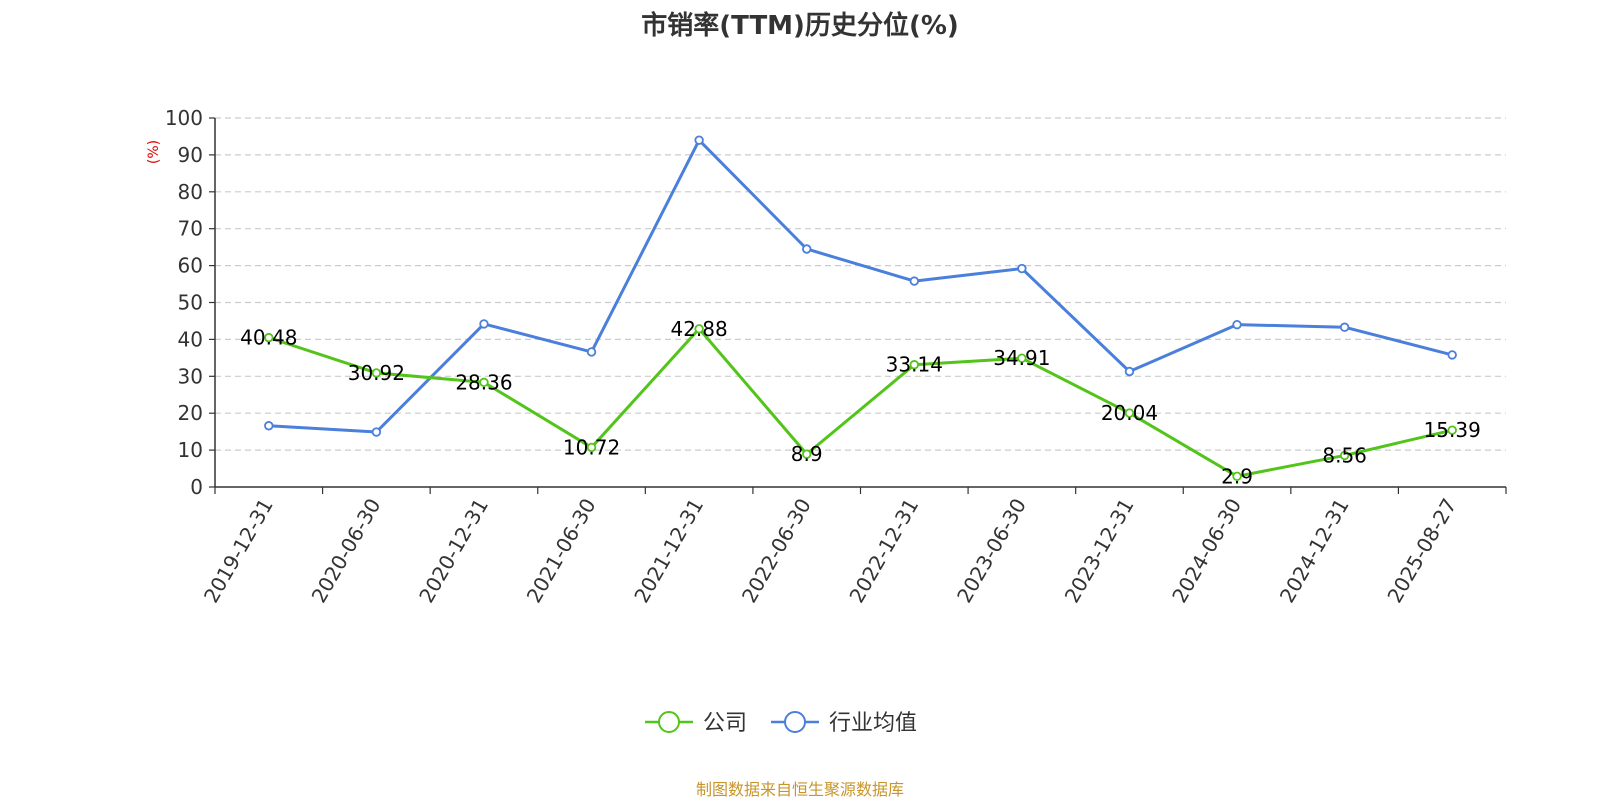 The width and height of the screenshot is (1600, 800). I want to click on data-label: 10.72, so click(591, 447).